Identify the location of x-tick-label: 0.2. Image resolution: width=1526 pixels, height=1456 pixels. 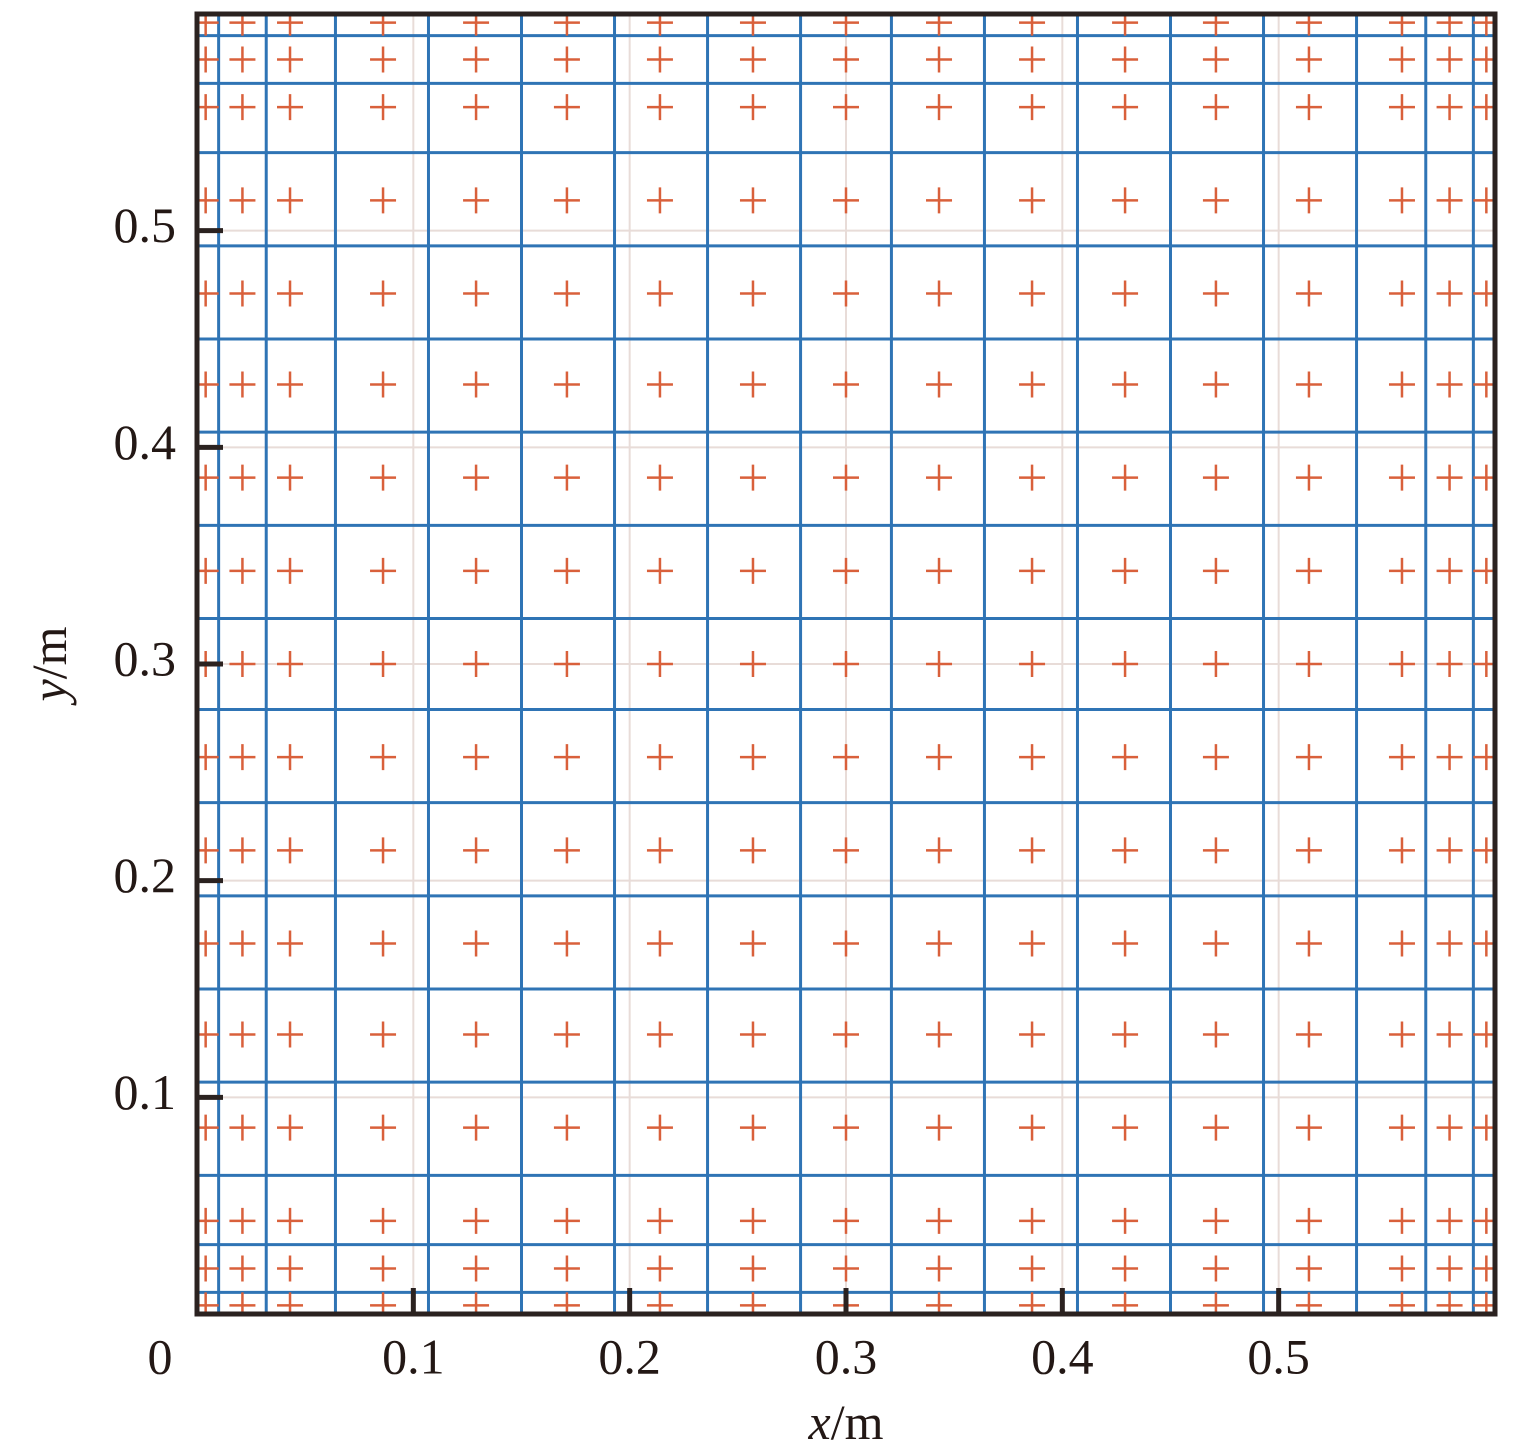
(629, 1356).